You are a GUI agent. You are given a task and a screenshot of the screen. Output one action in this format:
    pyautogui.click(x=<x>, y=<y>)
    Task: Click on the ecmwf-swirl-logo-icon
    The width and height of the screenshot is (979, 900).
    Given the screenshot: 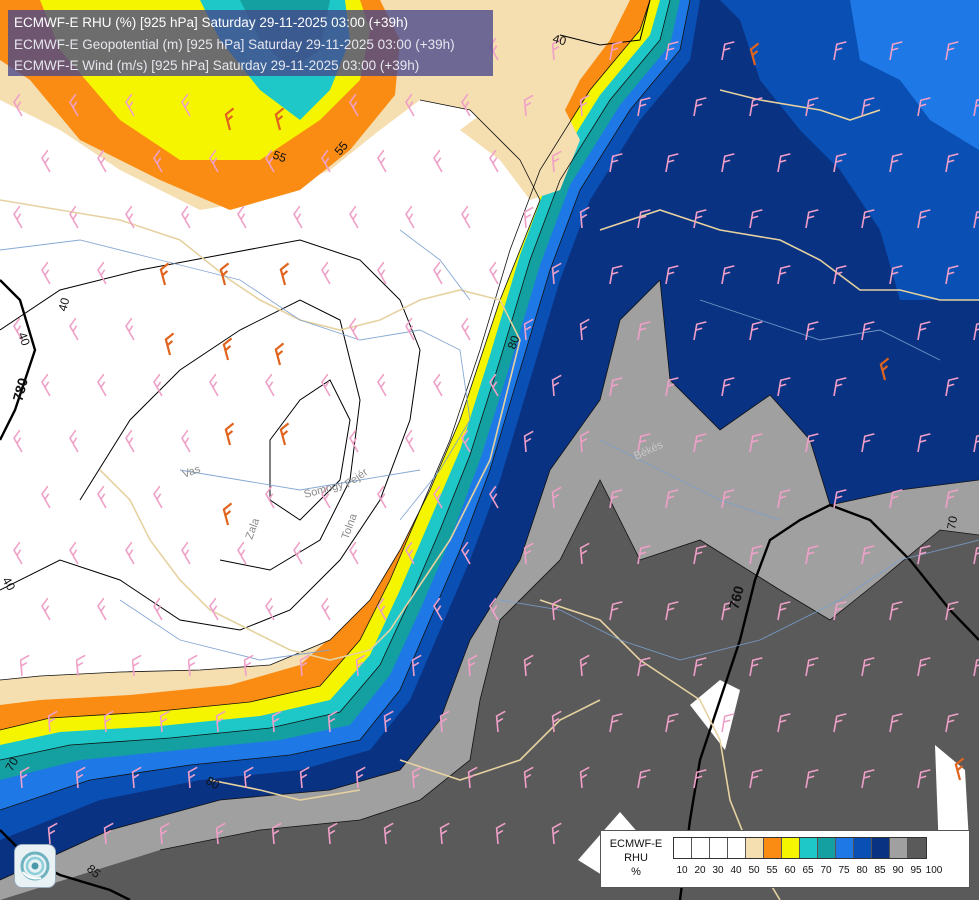 What is the action you would take?
    pyautogui.click(x=35, y=866)
    